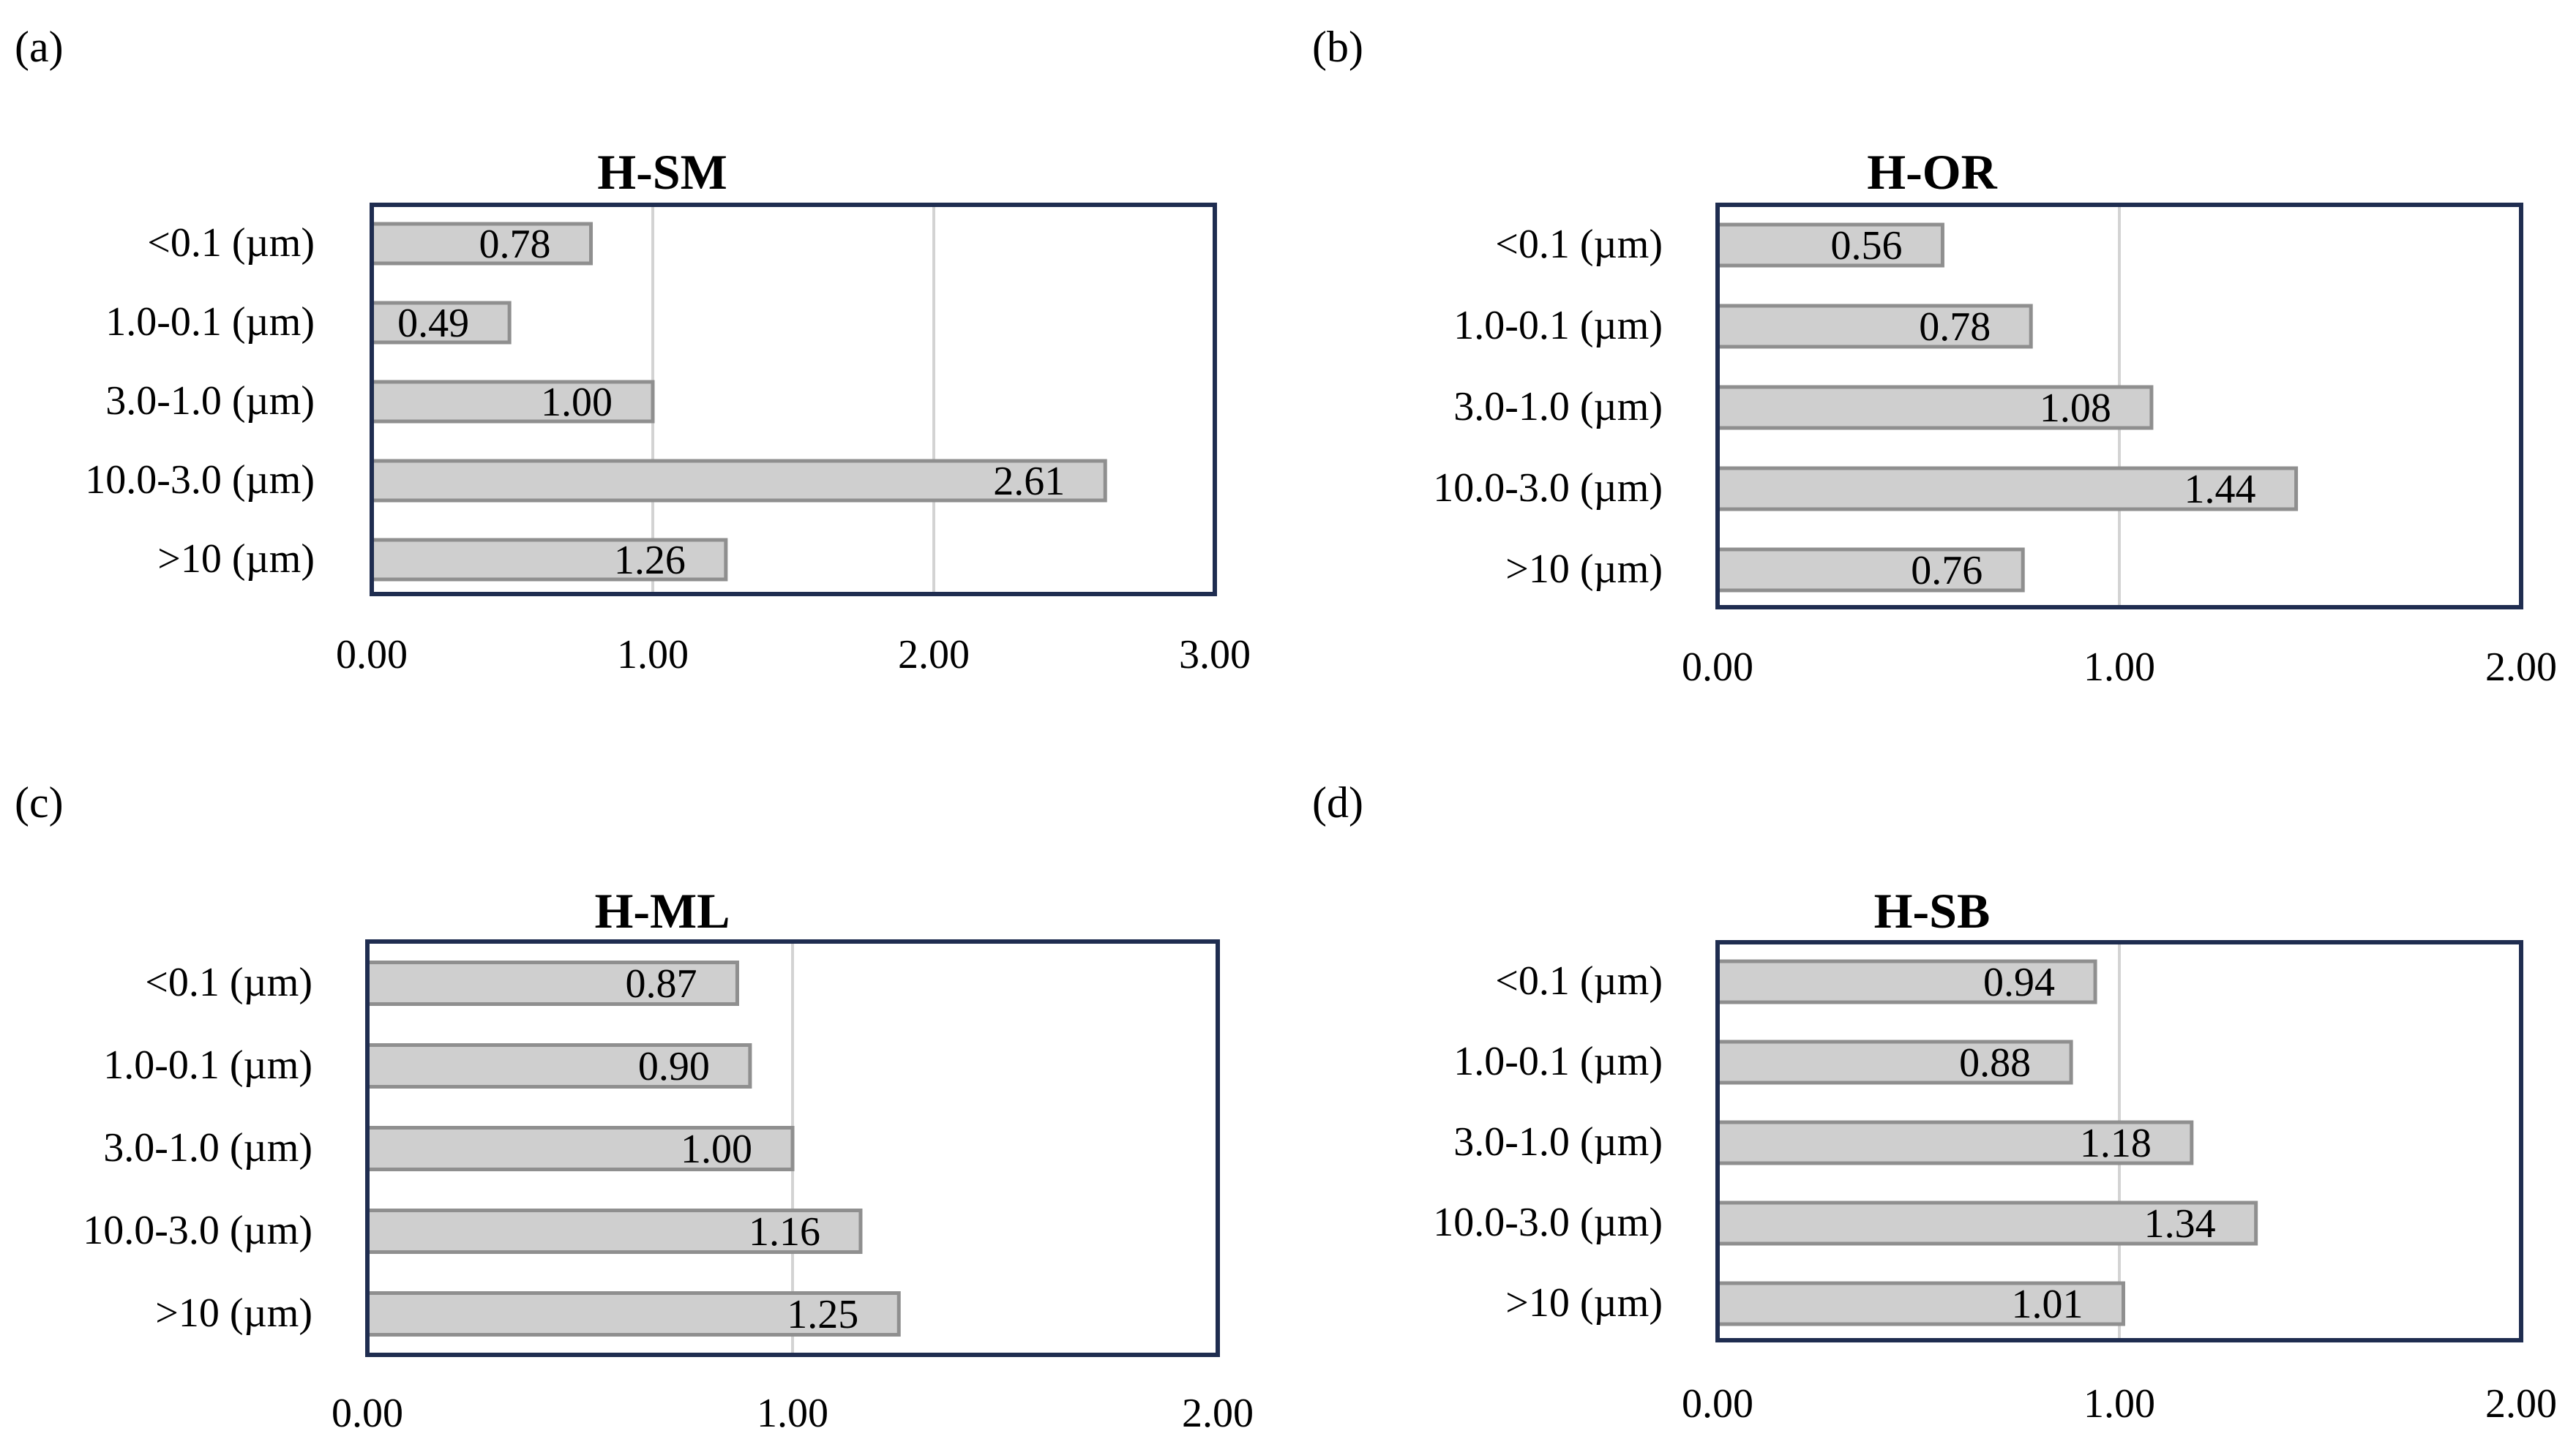 The height and width of the screenshot is (1439, 2576). I want to click on data-label: 0.56, so click(1866, 245).